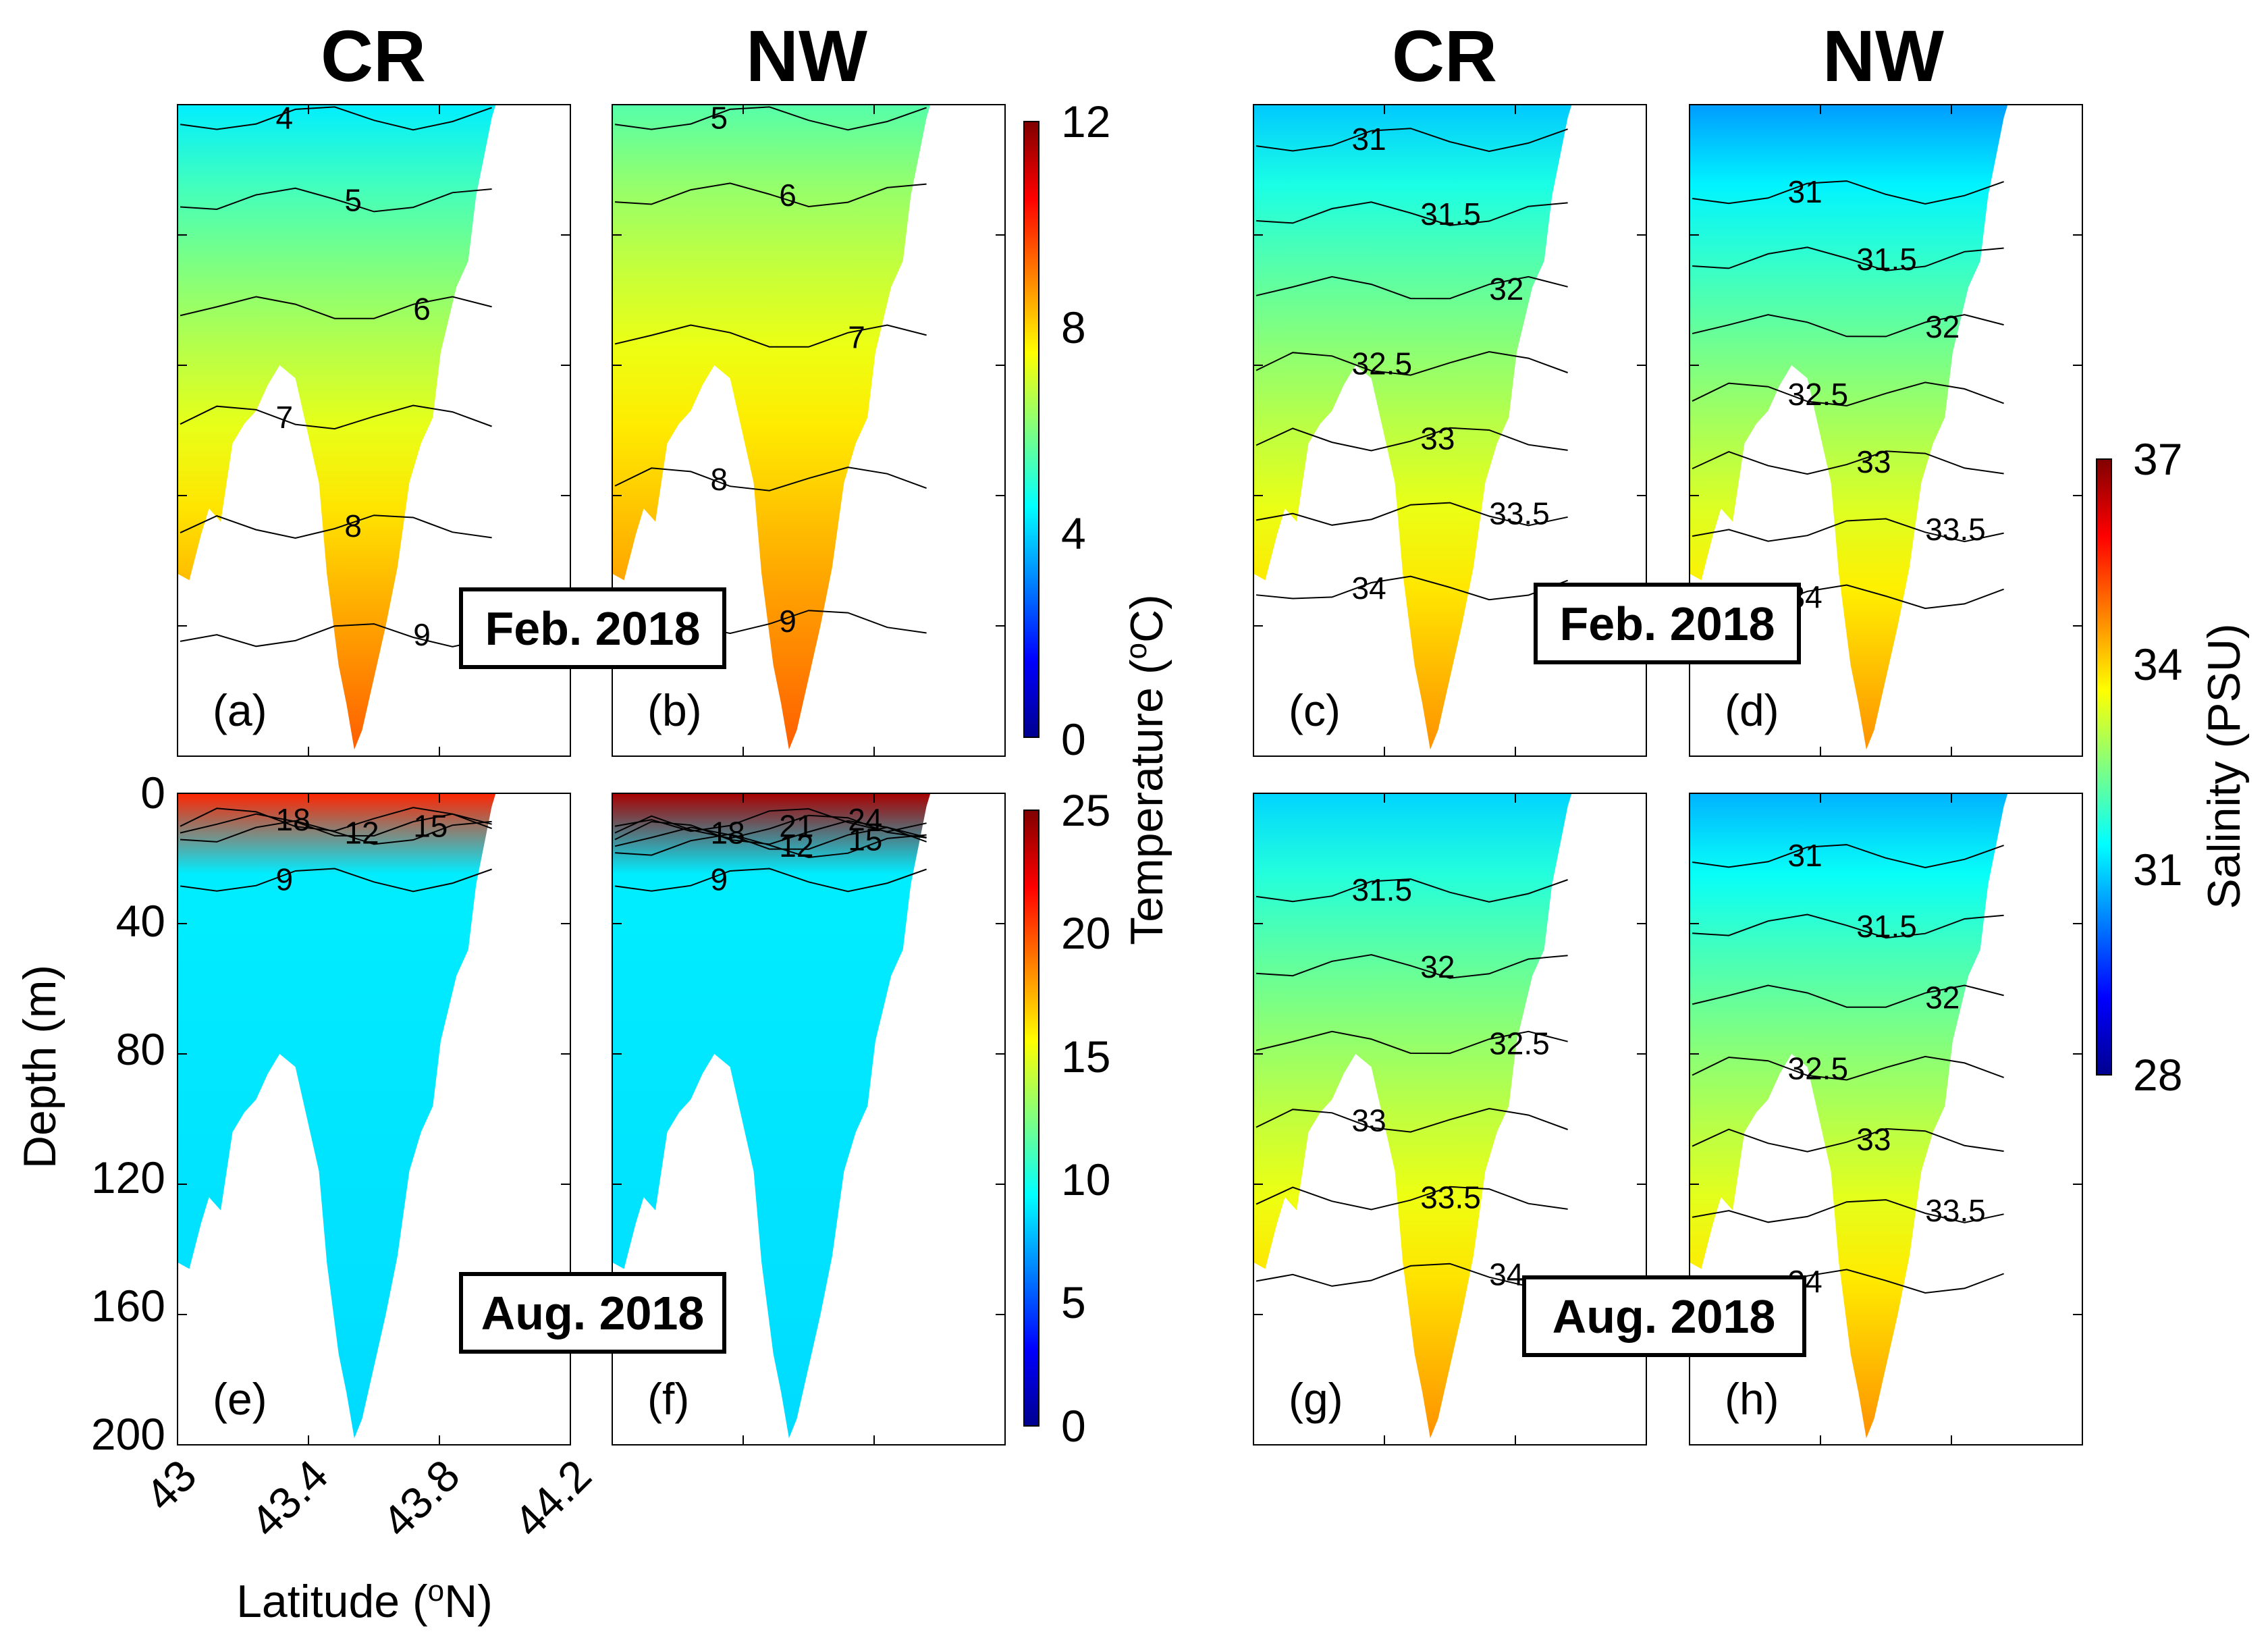 The width and height of the screenshot is (2268, 1644). What do you see at coordinates (1085, 810) in the screenshot?
I see `cbar-tick: 25` at bounding box center [1085, 810].